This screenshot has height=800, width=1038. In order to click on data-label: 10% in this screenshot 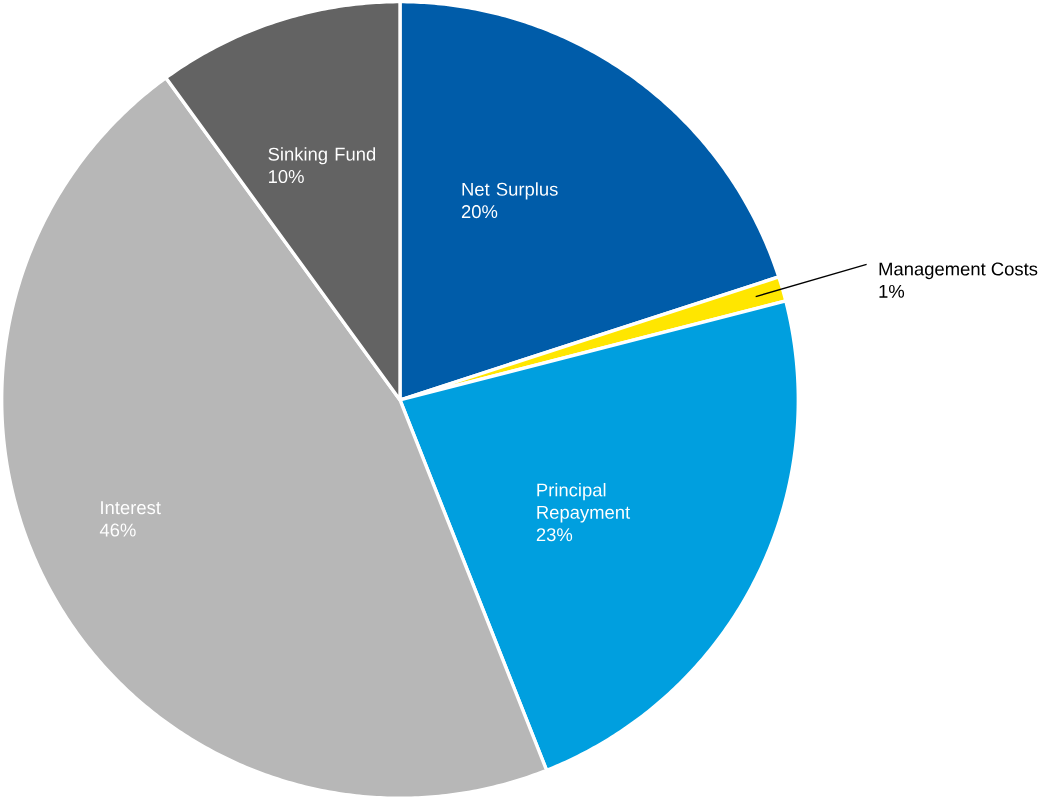, I will do `click(286, 177)`.